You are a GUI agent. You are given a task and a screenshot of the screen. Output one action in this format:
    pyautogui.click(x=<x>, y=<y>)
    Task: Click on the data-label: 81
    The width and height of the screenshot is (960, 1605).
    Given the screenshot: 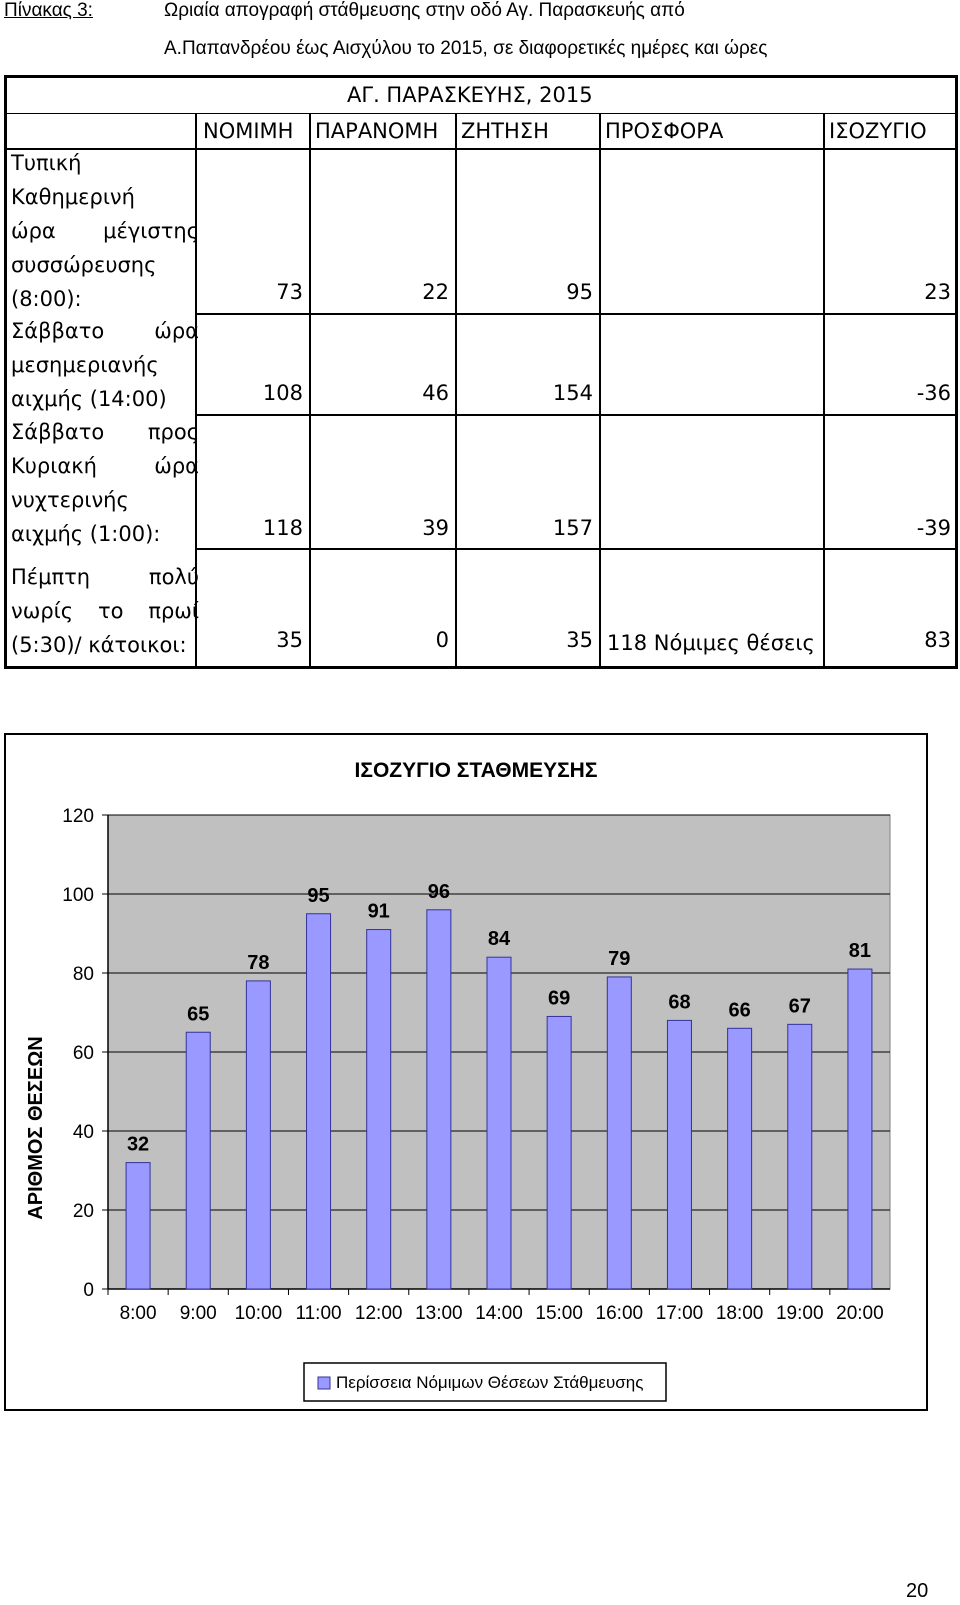 What is the action you would take?
    pyautogui.click(x=860, y=951)
    